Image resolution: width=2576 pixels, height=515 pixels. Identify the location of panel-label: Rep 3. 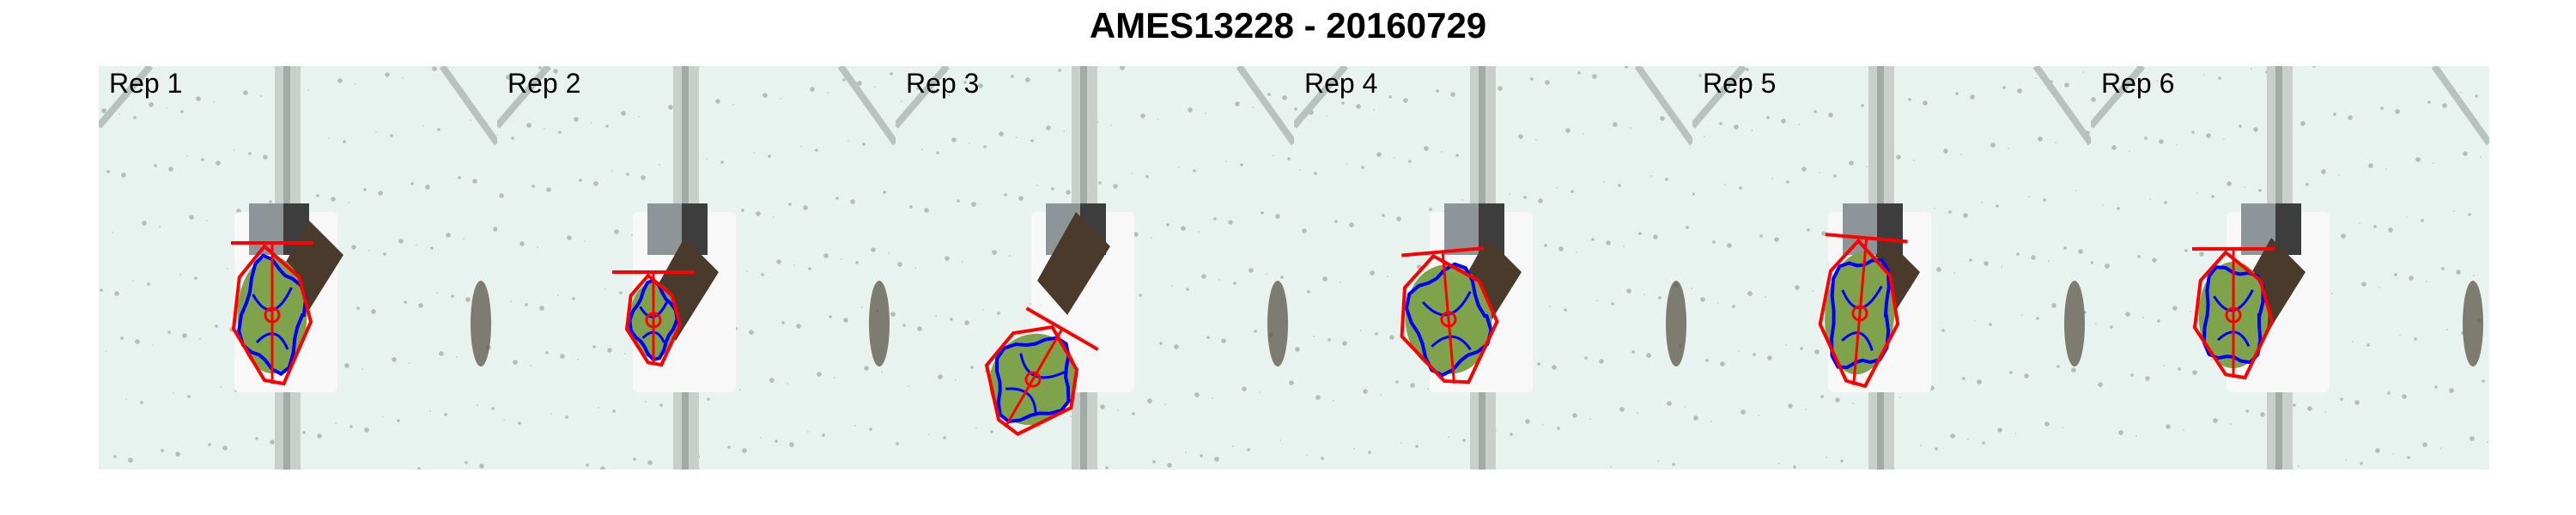
(943, 83).